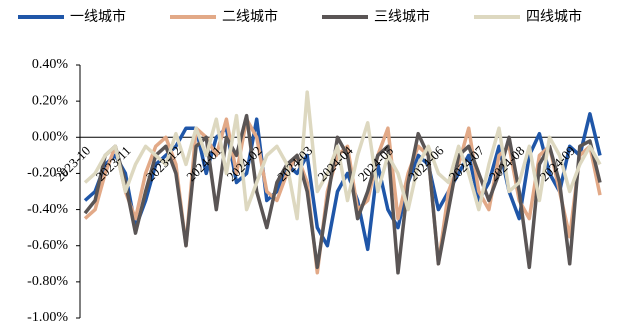  I want to click on y-tick-label: -0.80%, so click(47, 281).